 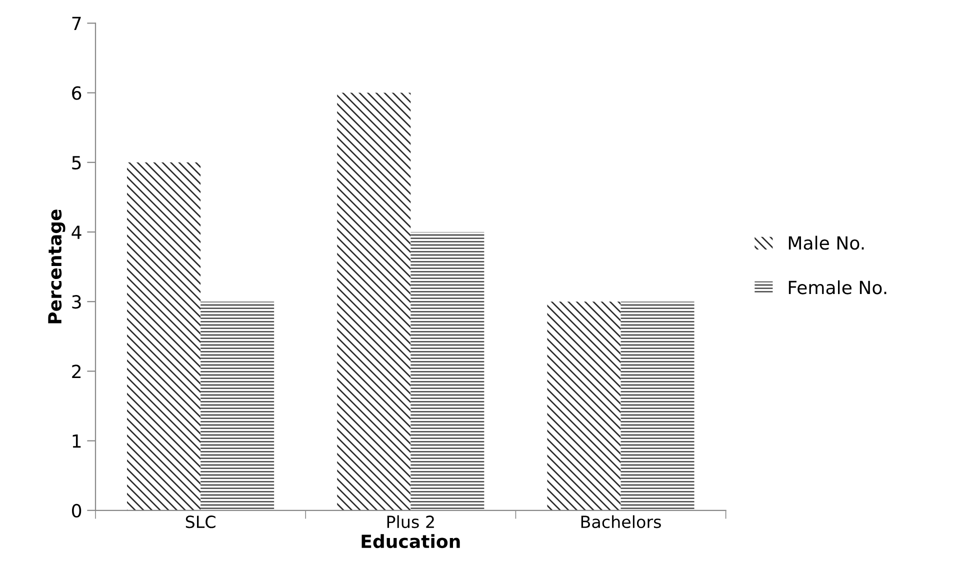 I want to click on y-tick-label: 6, so click(x=77, y=93).